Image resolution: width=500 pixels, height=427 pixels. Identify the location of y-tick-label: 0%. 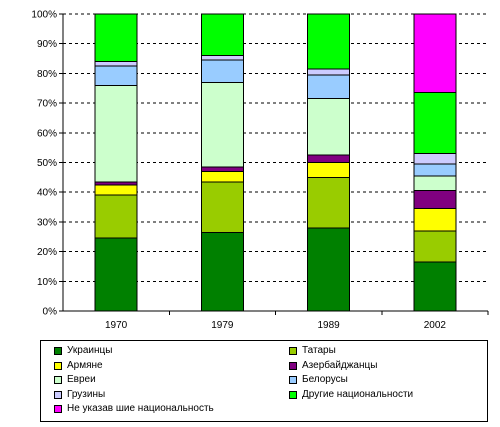
(50, 312).